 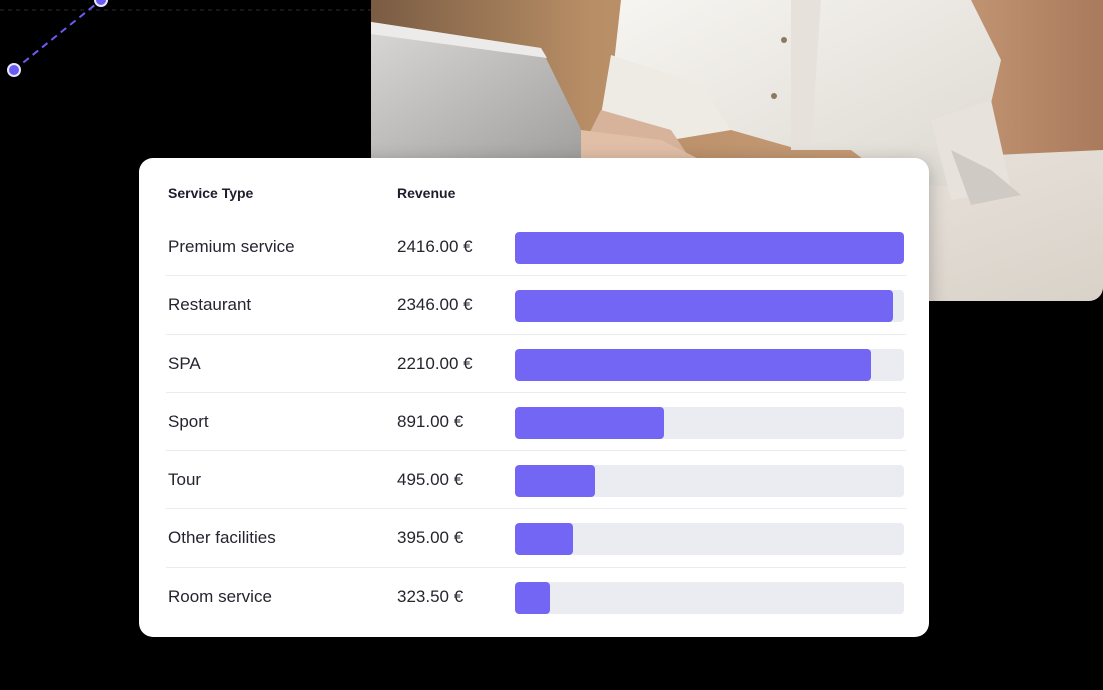 What do you see at coordinates (430, 596) in the screenshot?
I see `revenue-value: 323.50 €` at bounding box center [430, 596].